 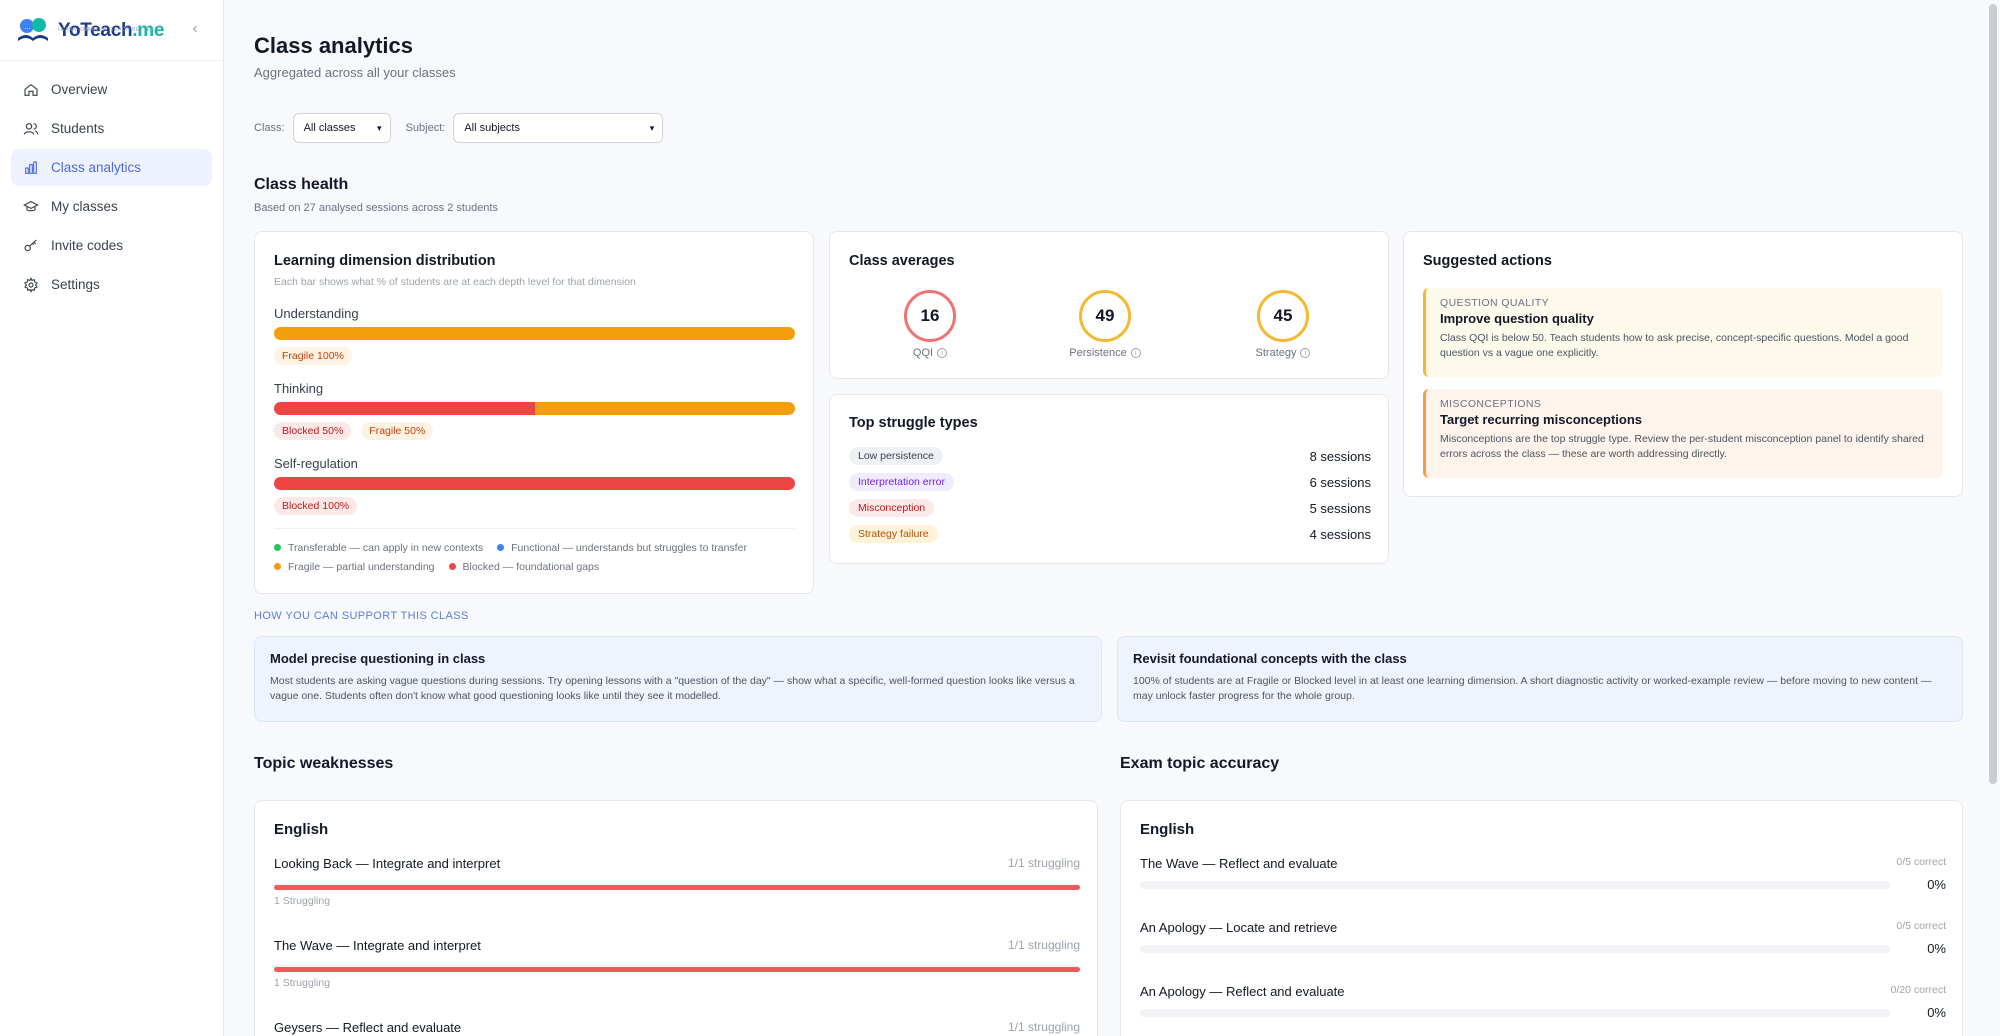 What do you see at coordinates (1541, 419) in the screenshot?
I see `action-heading: Target recurring misconceptions` at bounding box center [1541, 419].